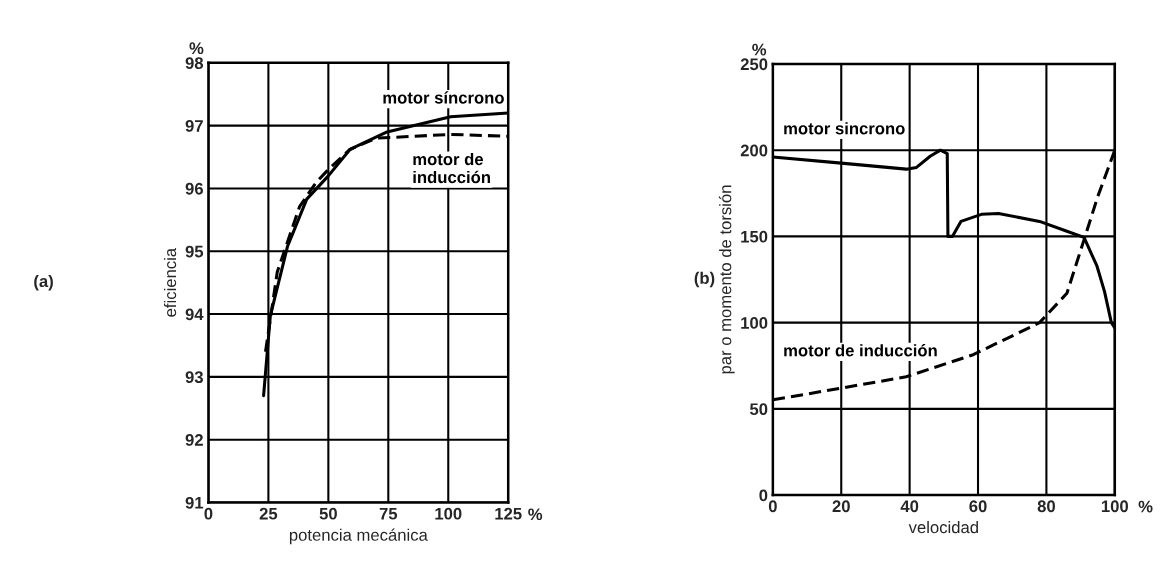 This screenshot has height=571, width=1171. What do you see at coordinates (328, 513) in the screenshot?
I see `x-tick-label: 50` at bounding box center [328, 513].